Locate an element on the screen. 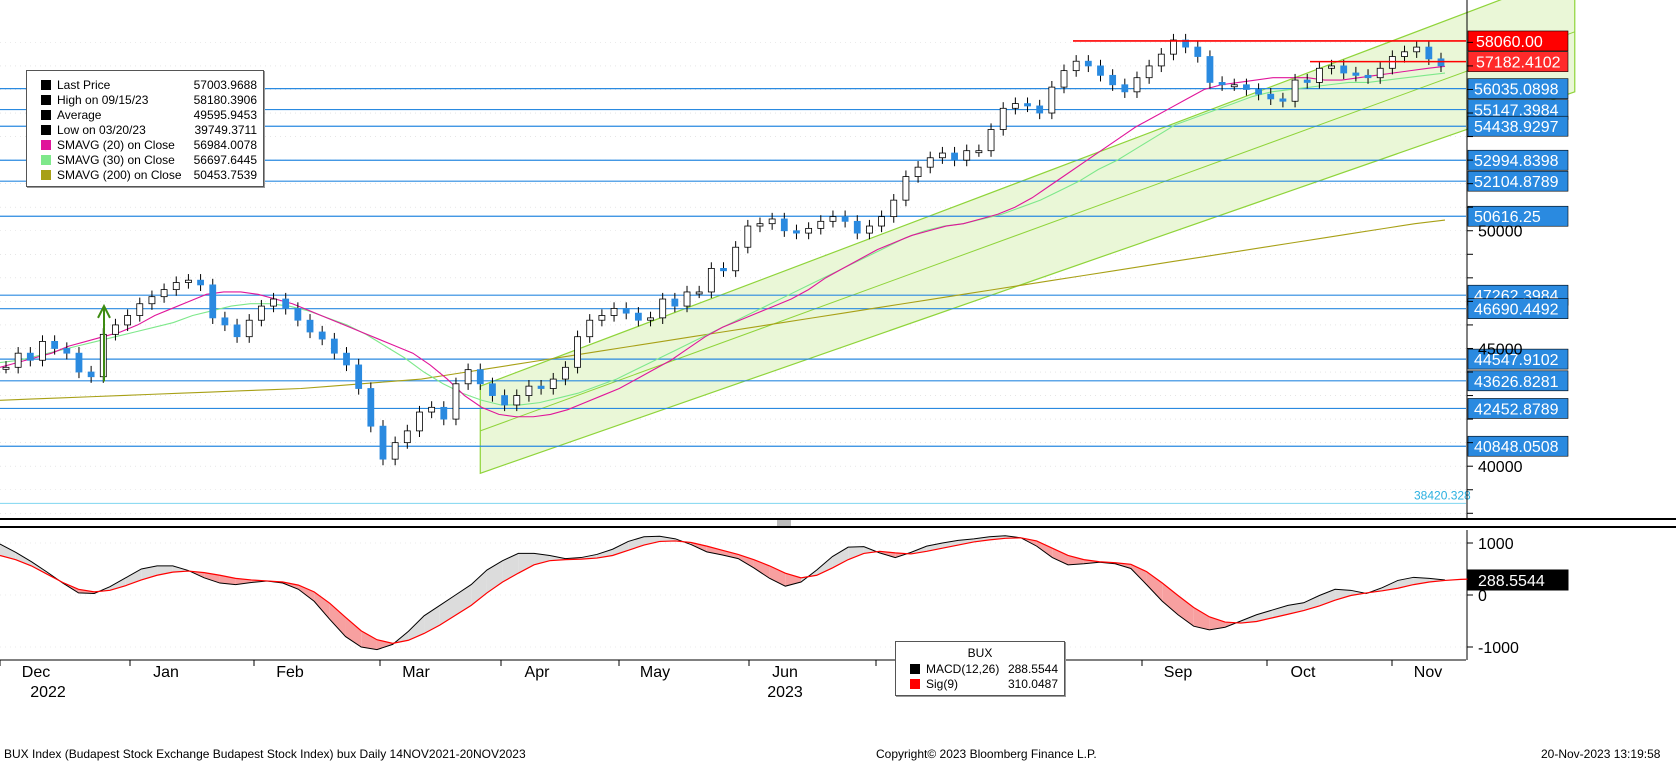 Image resolution: width=1676 pixels, height=765 pixels. panel-separator is located at coordinates (838, 523).